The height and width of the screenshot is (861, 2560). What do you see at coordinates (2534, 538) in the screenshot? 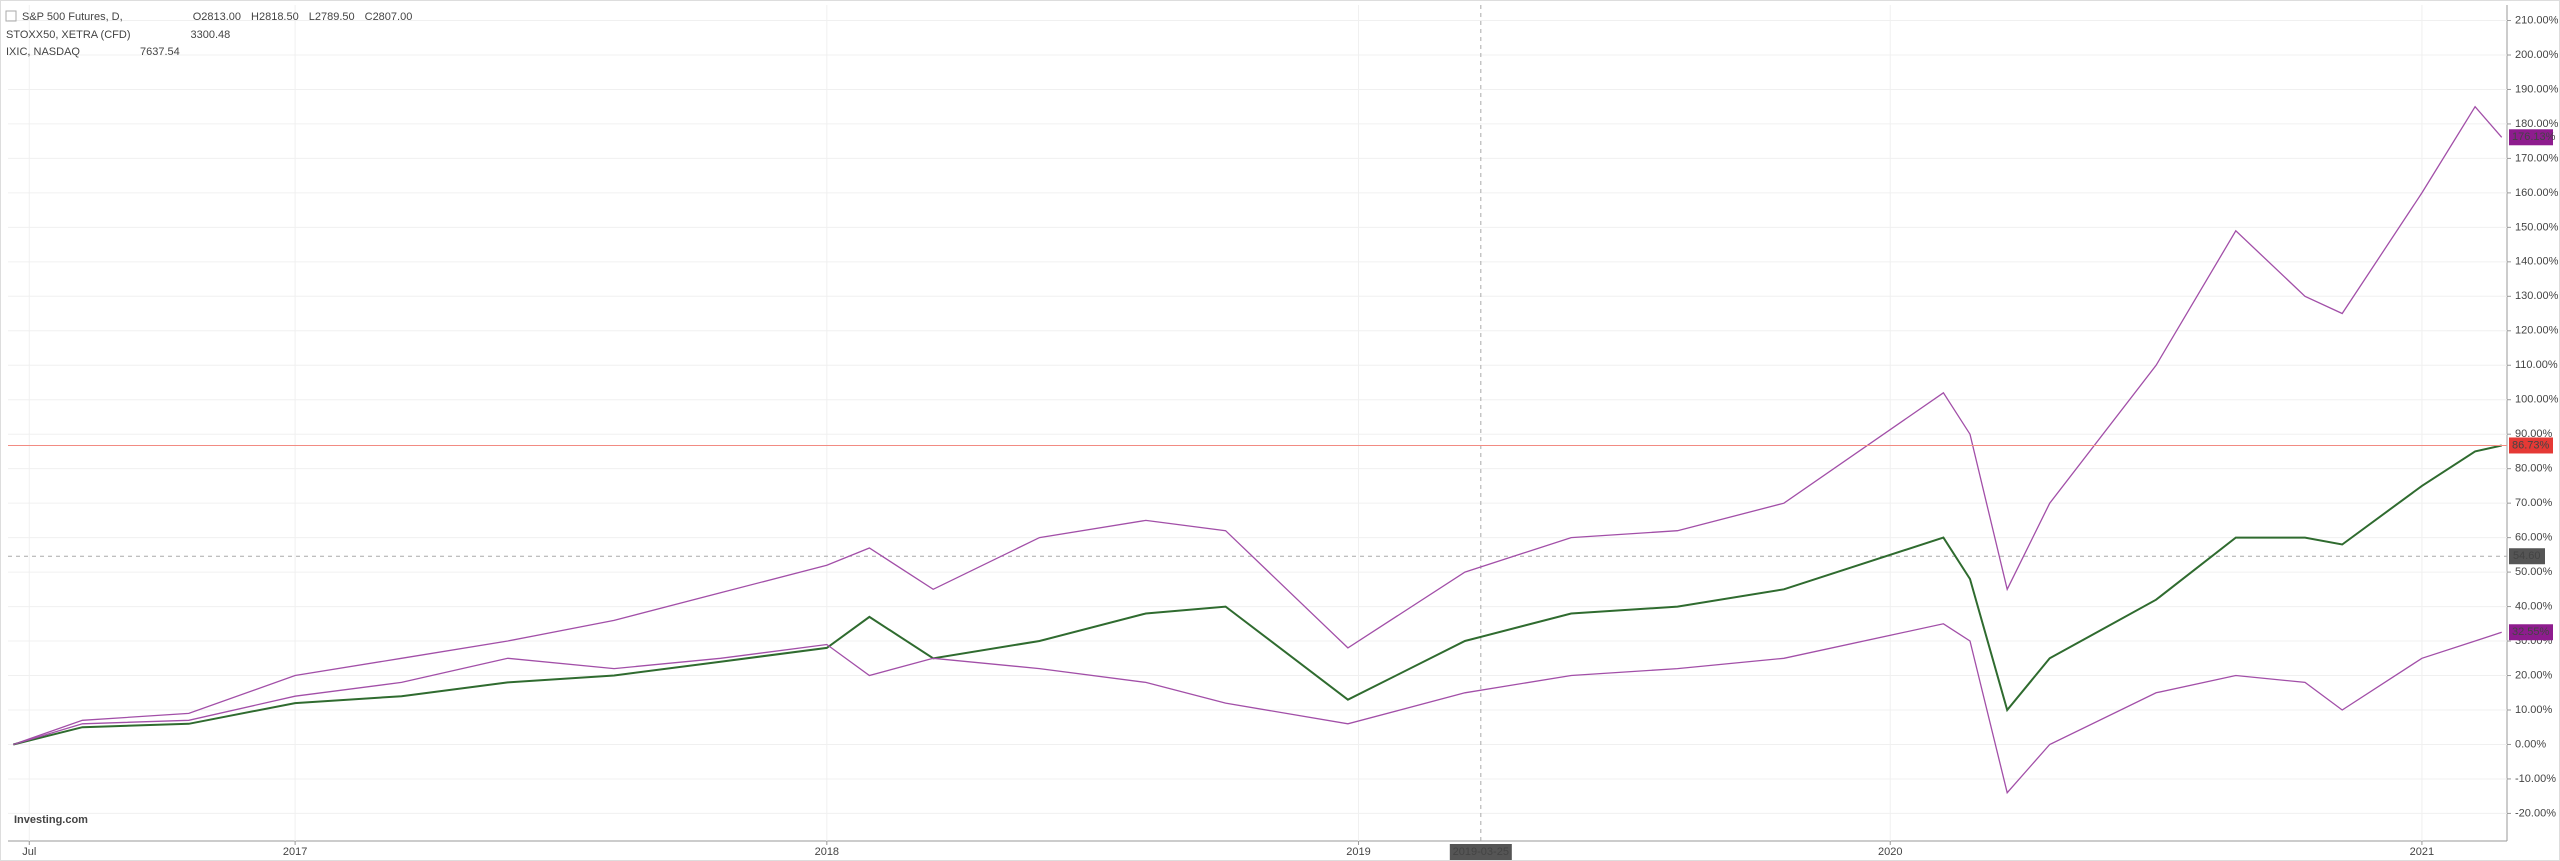
I see `y-tick-label: 60.00%` at bounding box center [2534, 538].